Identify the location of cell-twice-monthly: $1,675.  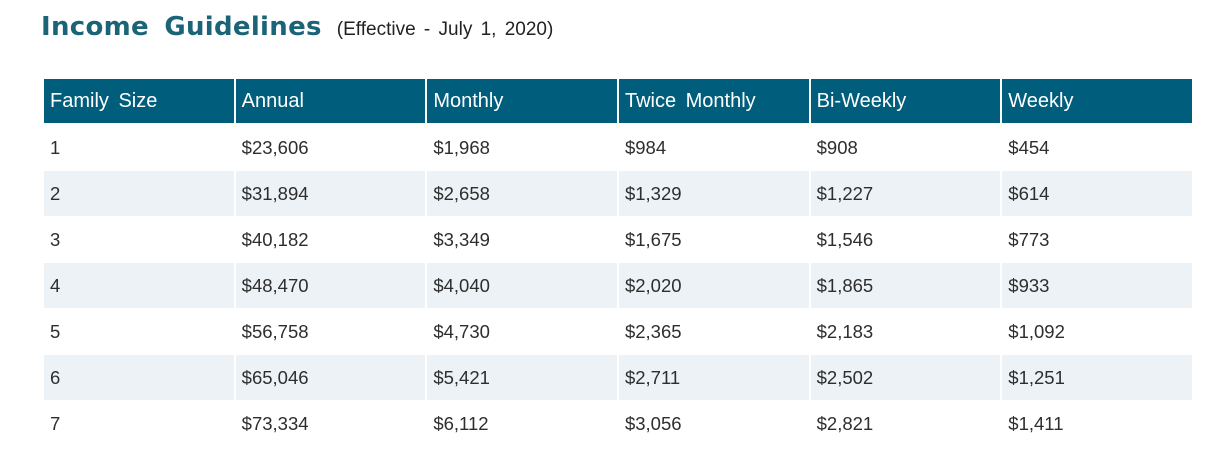
(713, 240).